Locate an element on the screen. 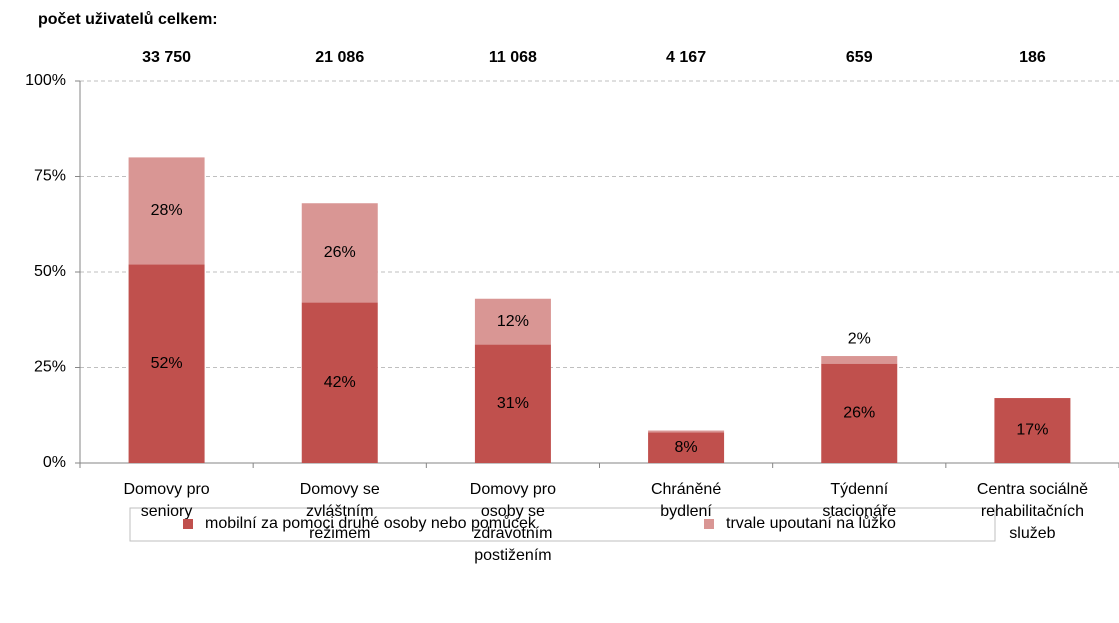  y-tick-label: 0% is located at coordinates (54, 462).